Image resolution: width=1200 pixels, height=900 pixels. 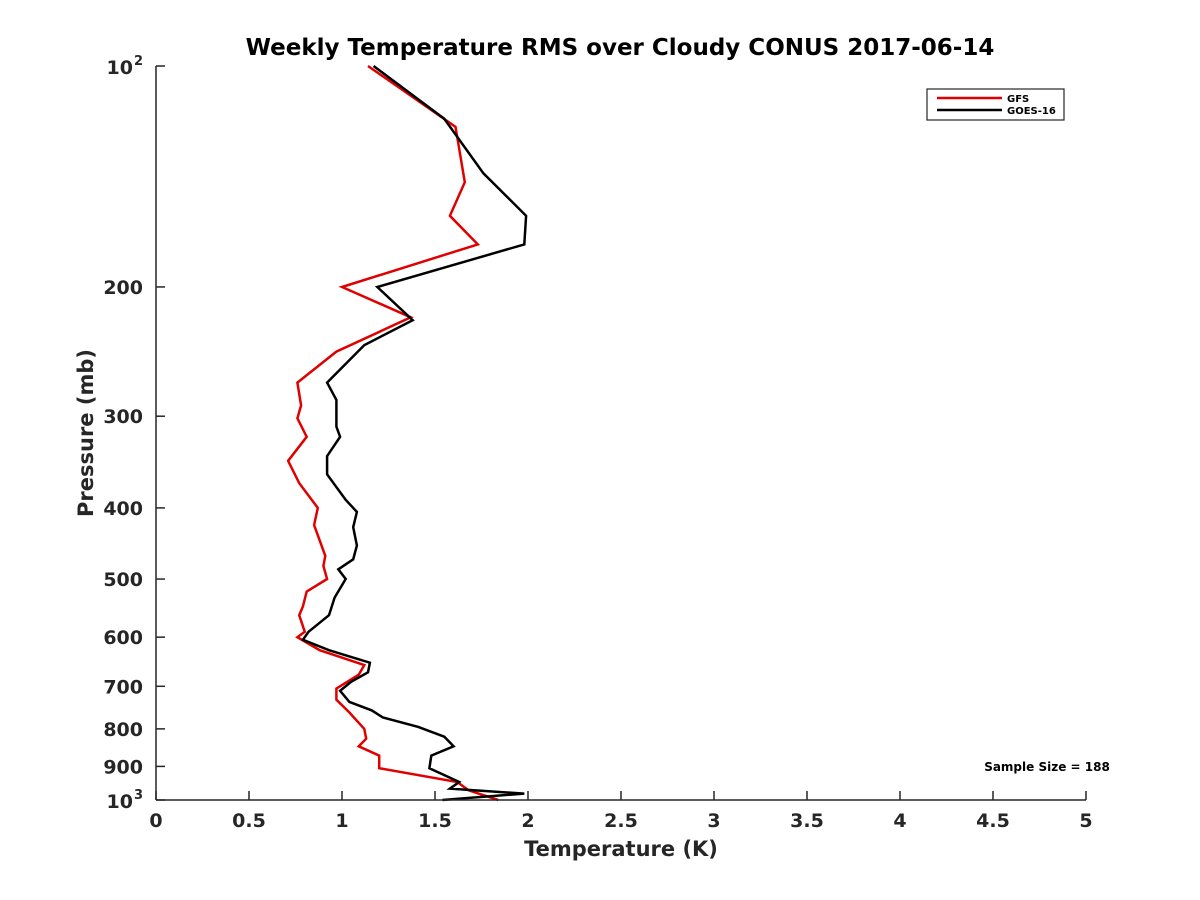 I want to click on x-tick-label: 3, so click(x=713, y=821).